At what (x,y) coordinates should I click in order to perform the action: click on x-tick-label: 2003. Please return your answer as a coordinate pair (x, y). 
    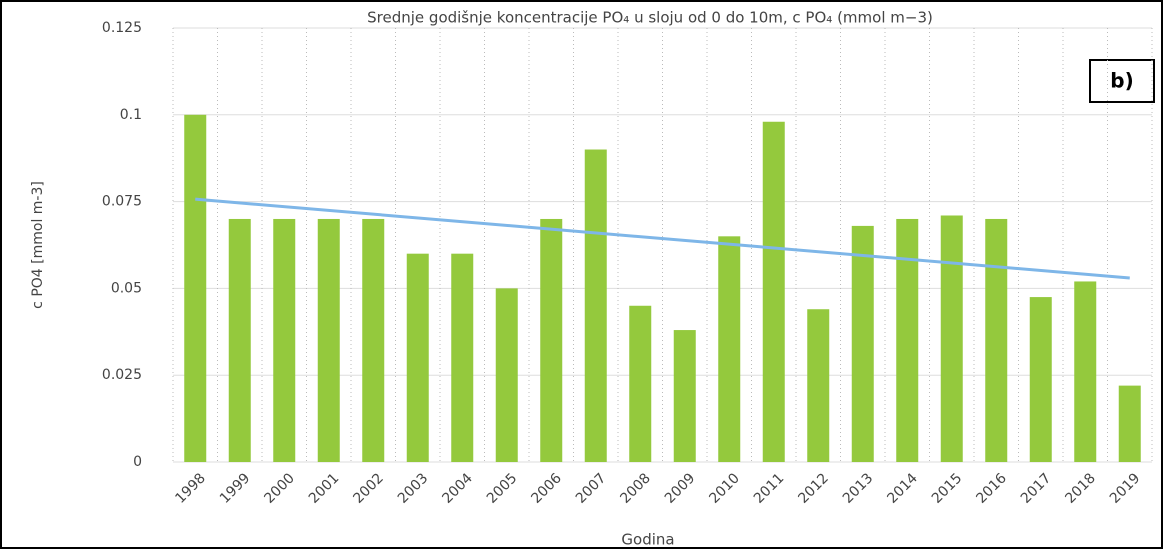
    Looking at the image, I should click on (413, 488).